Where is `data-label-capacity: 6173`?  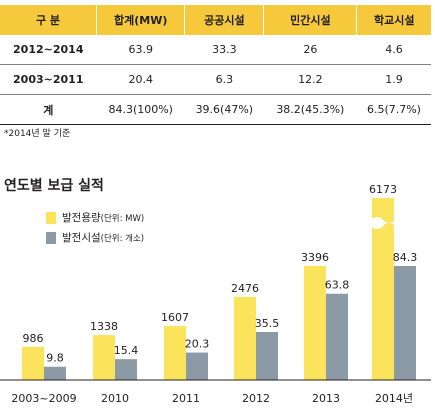
data-label-capacity: 6173 is located at coordinates (383, 189).